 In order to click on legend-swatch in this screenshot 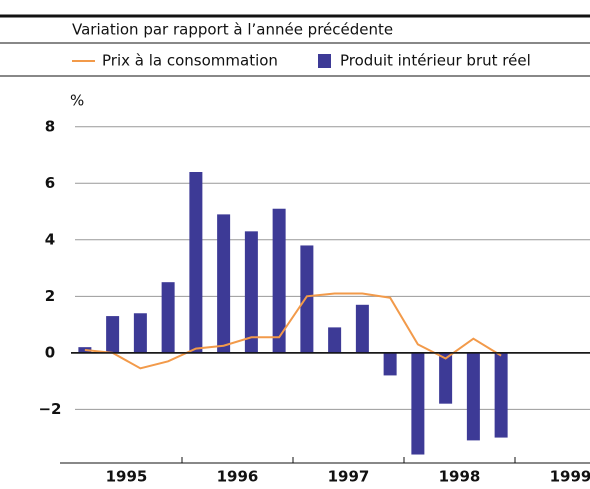, I will do `click(324, 61)`.